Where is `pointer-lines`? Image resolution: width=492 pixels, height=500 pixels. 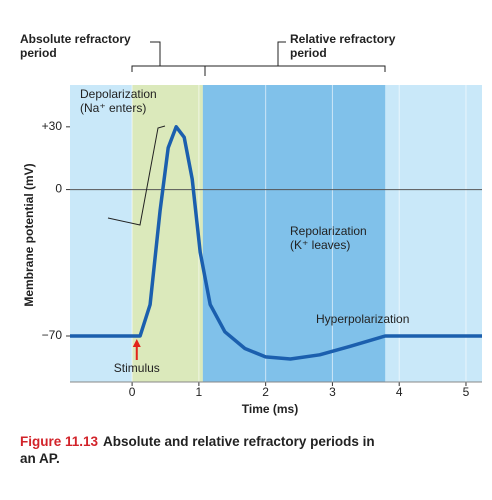 pointer-lines is located at coordinates (136, 175).